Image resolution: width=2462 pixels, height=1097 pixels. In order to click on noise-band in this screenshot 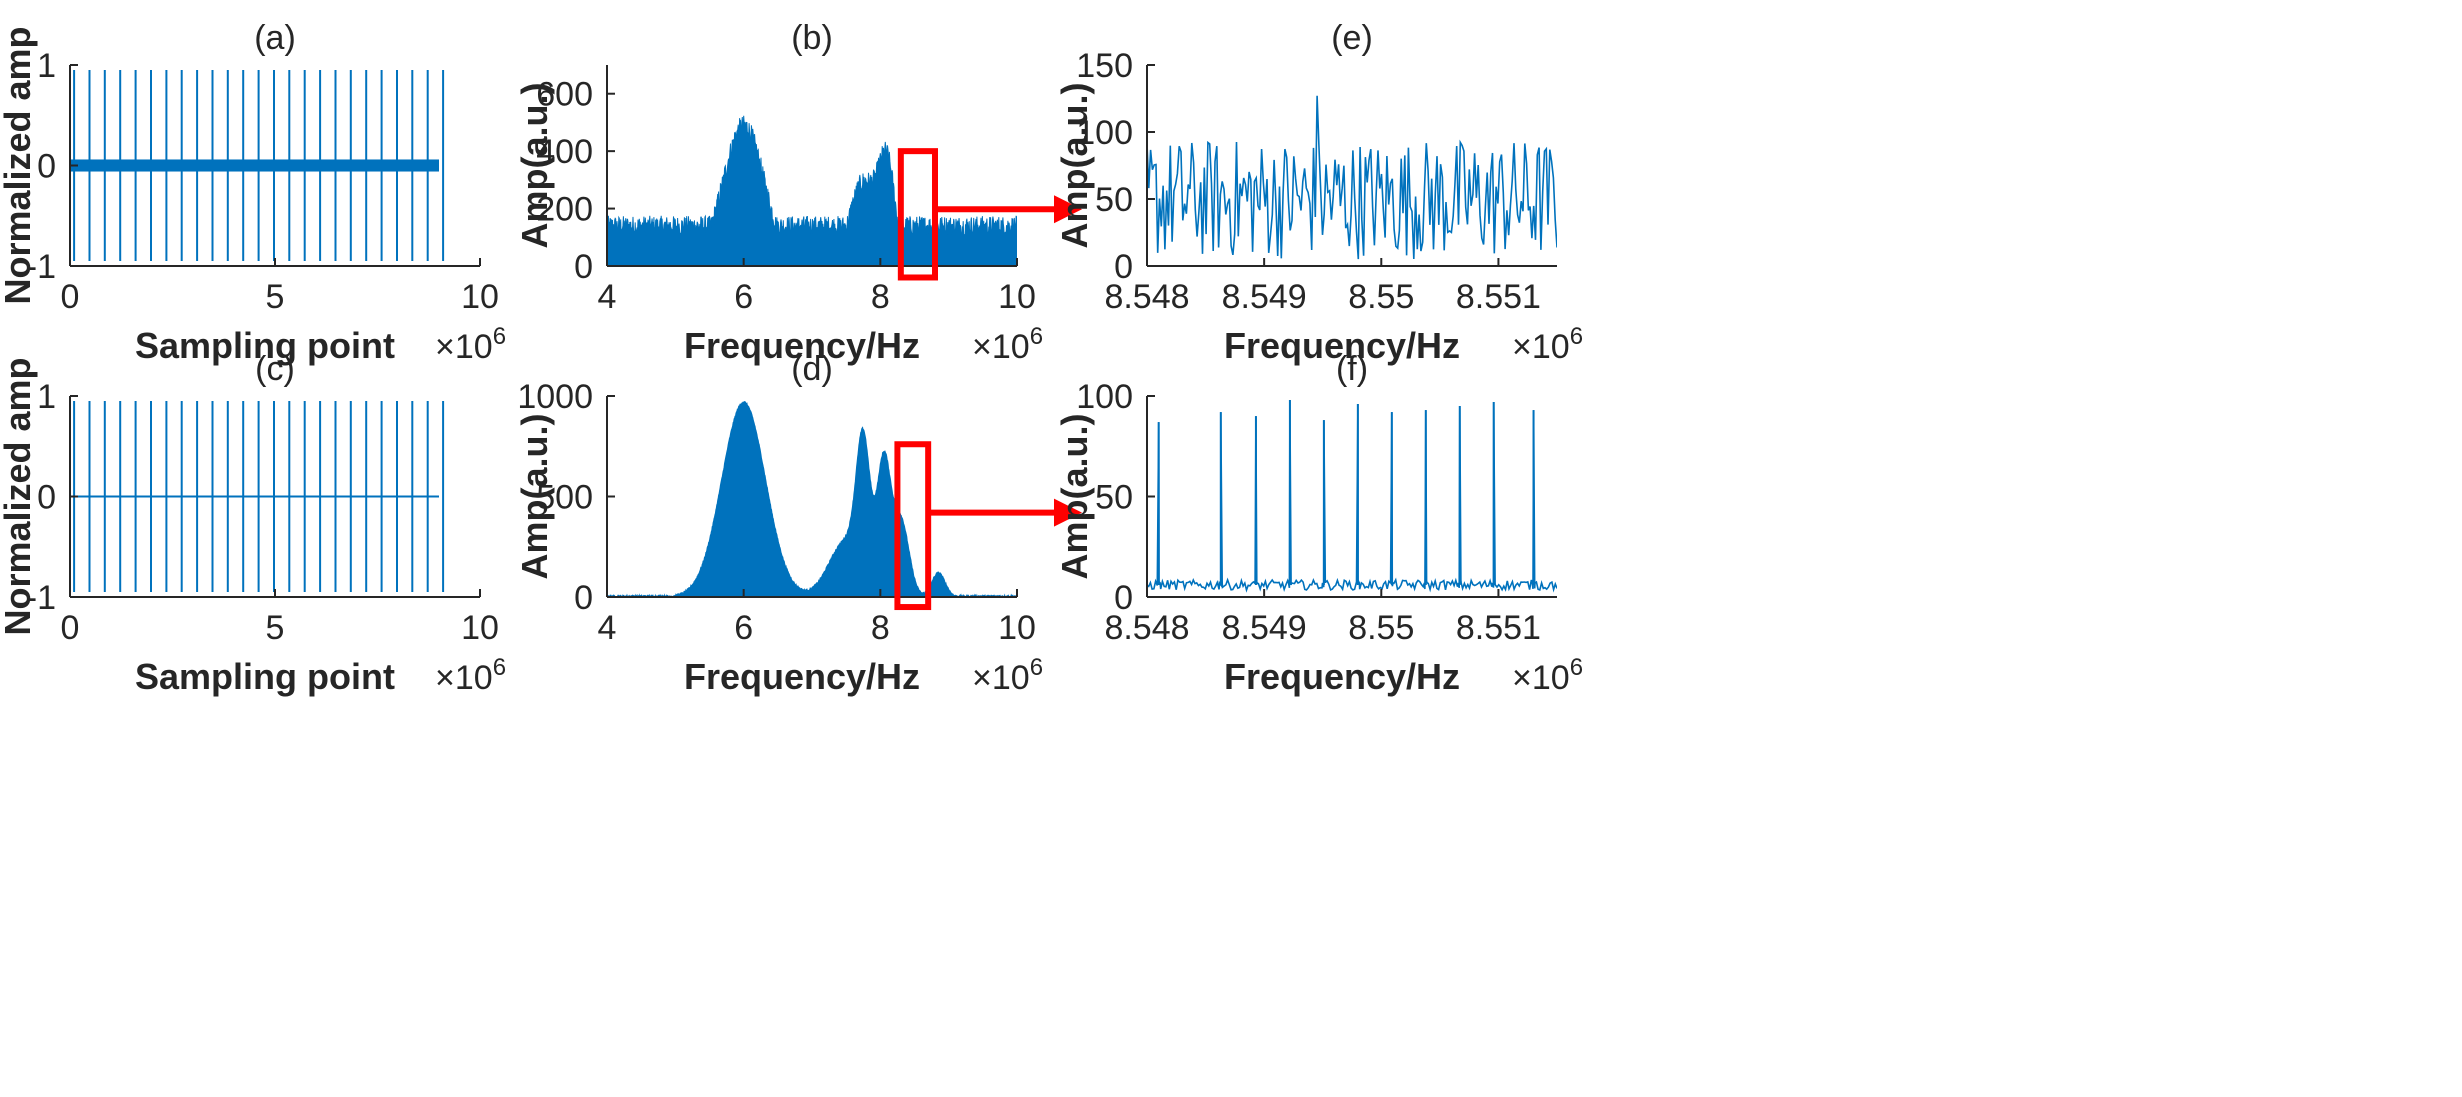, I will do `click(254, 165)`.